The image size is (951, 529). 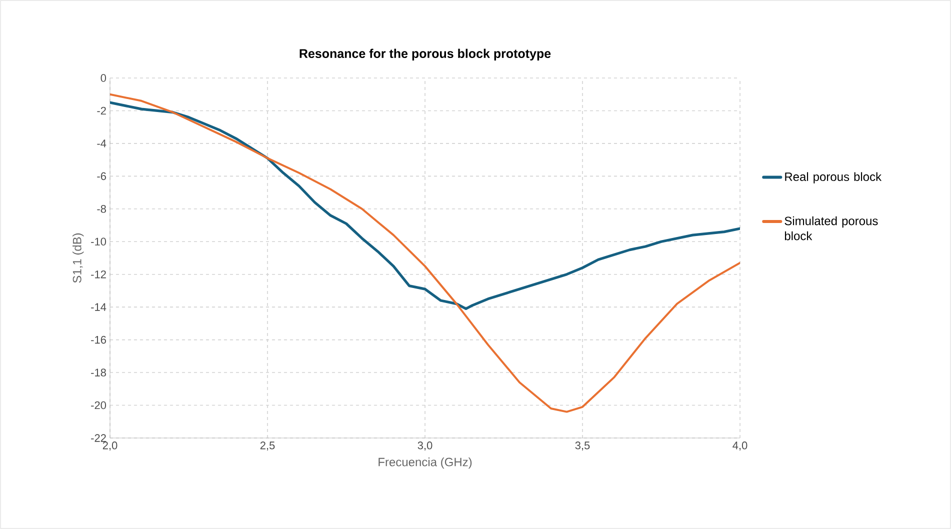 I want to click on x-tick-label: 2,0, so click(x=110, y=446).